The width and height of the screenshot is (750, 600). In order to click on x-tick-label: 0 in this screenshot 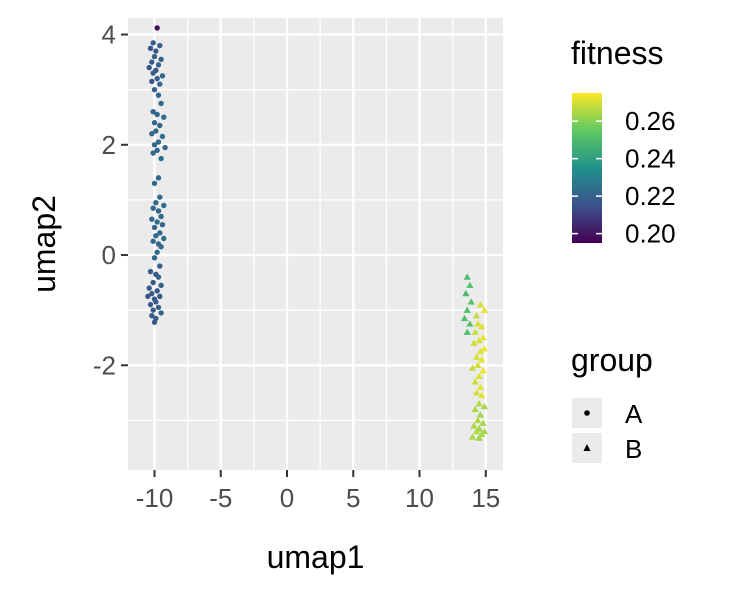, I will do `click(287, 498)`.